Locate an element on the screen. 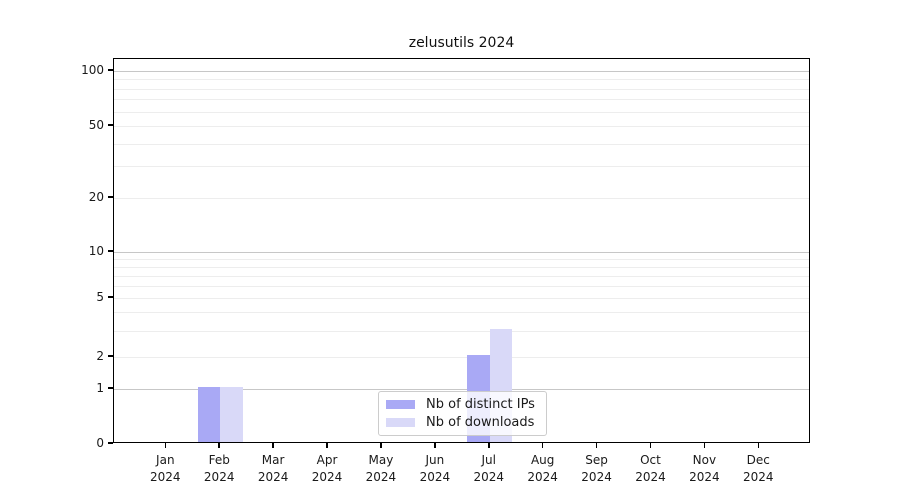 The image size is (900, 500). y-tick-label: 50 is located at coordinates (96, 125).